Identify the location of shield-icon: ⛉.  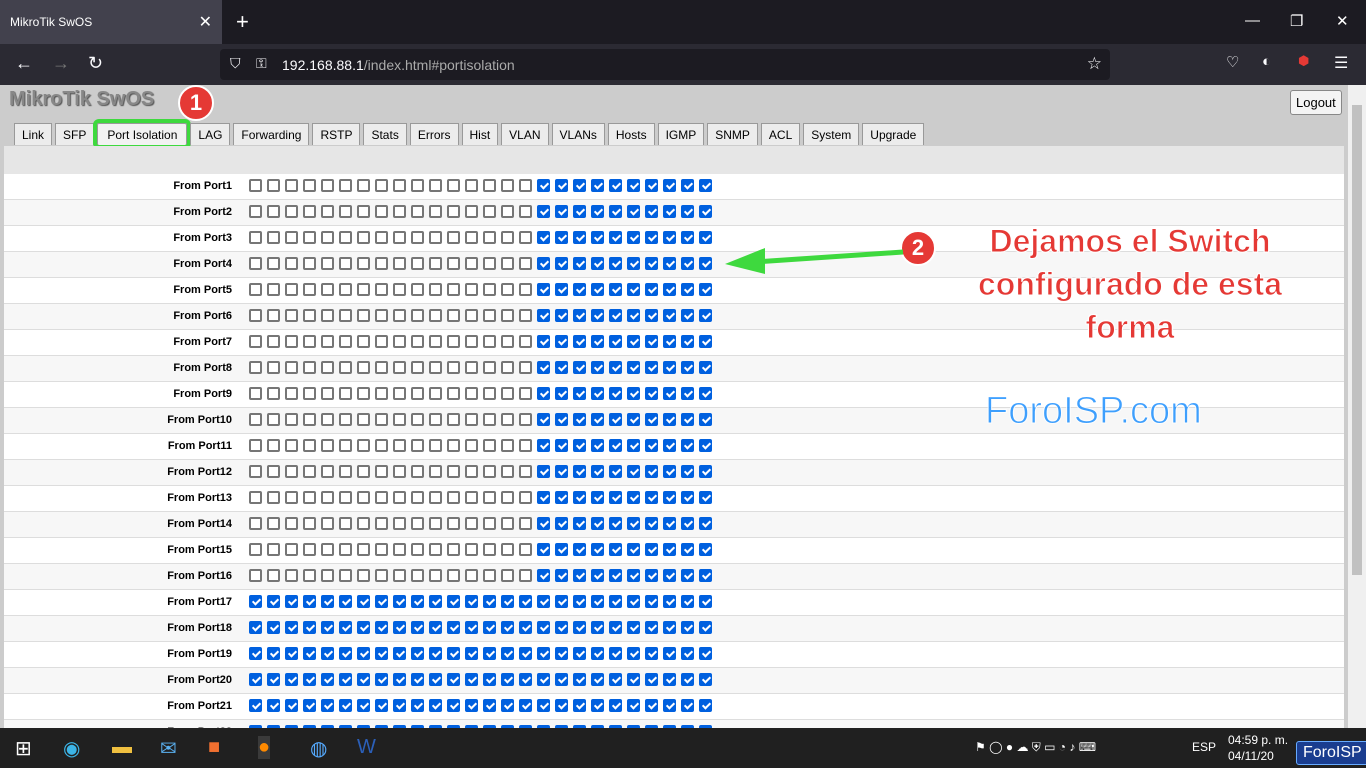
(235, 63).